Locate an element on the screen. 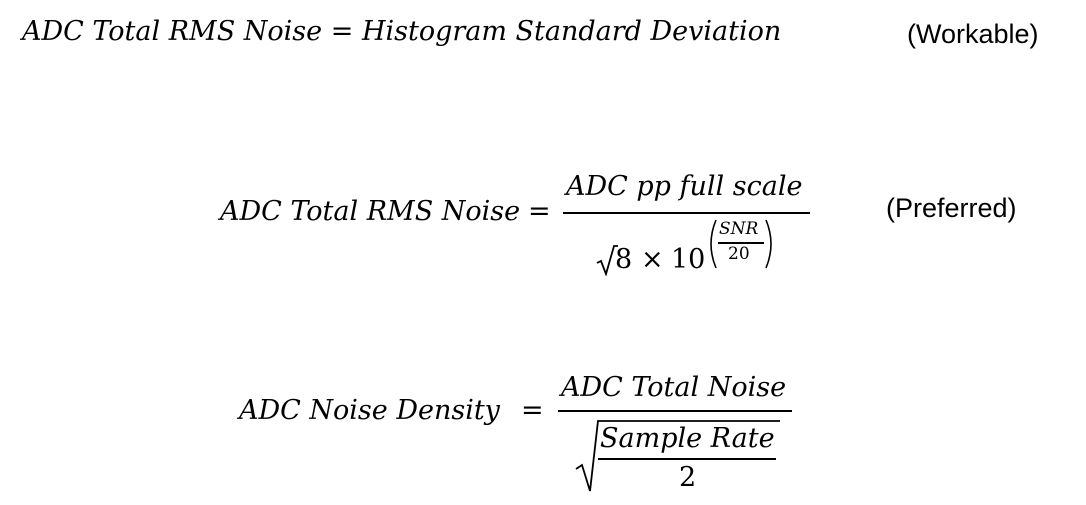 This screenshot has width=1086, height=505. eq2-fraction-bar is located at coordinates (686, 213).